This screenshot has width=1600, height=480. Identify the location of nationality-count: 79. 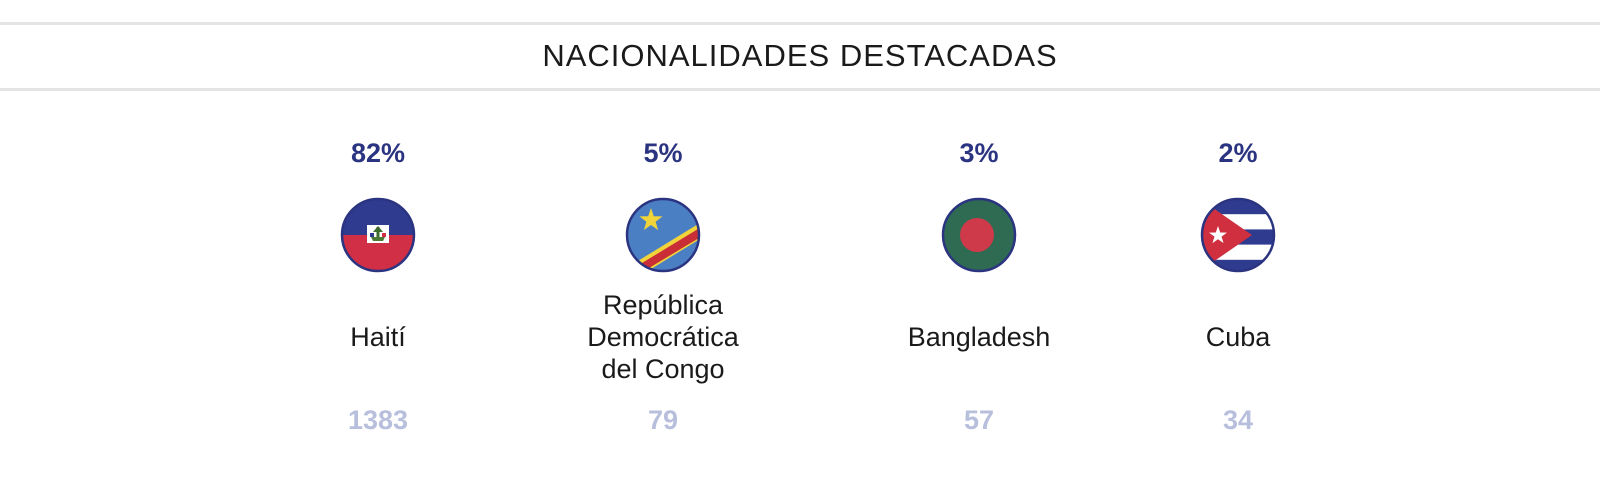
(663, 420).